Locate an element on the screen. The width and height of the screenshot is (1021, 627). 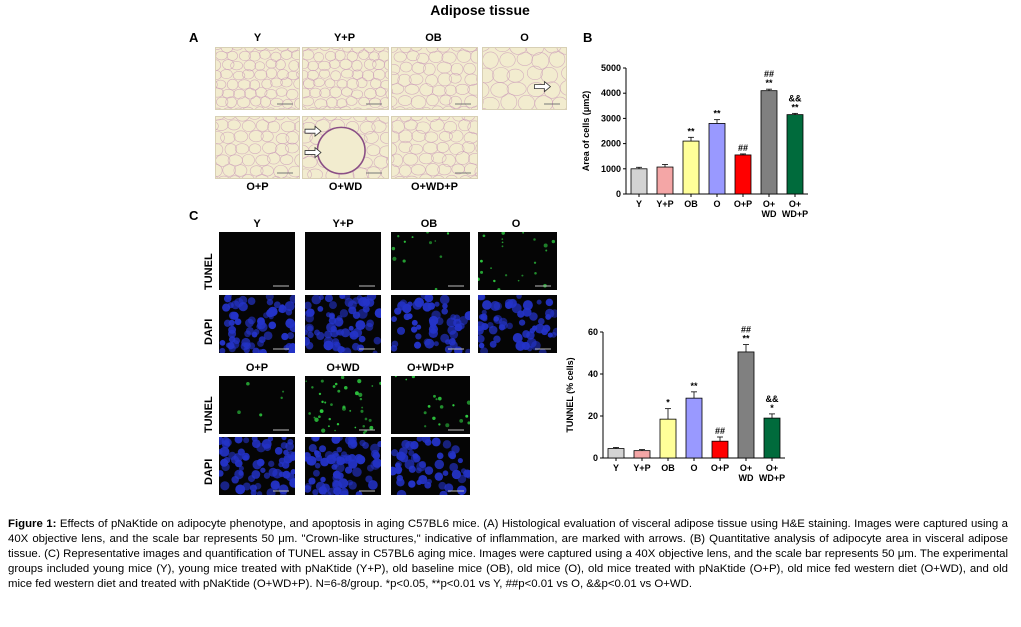
x-tick-label: OB is located at coordinates (668, 468).